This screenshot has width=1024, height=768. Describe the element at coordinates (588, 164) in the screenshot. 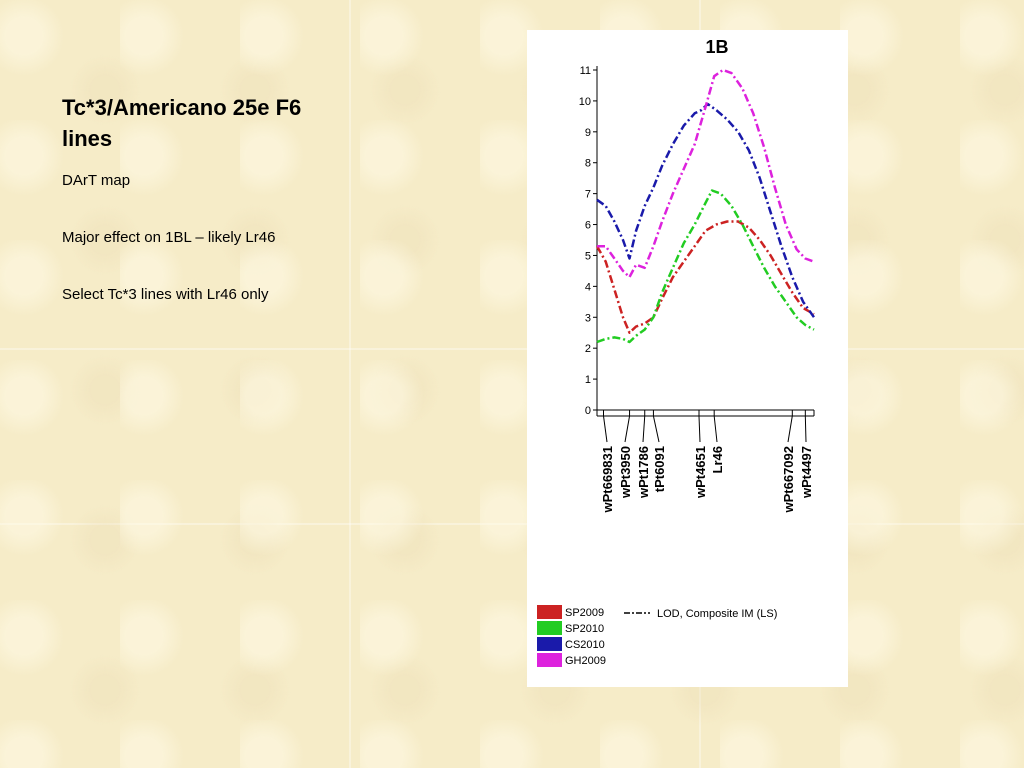

I see `y-tick-label: 8` at that location.